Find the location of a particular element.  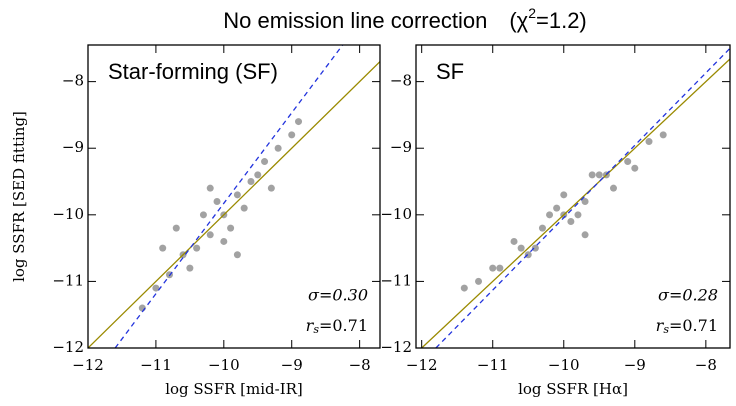

y-axis-label: log SSFR [SED fitting] is located at coordinates (19, 196).